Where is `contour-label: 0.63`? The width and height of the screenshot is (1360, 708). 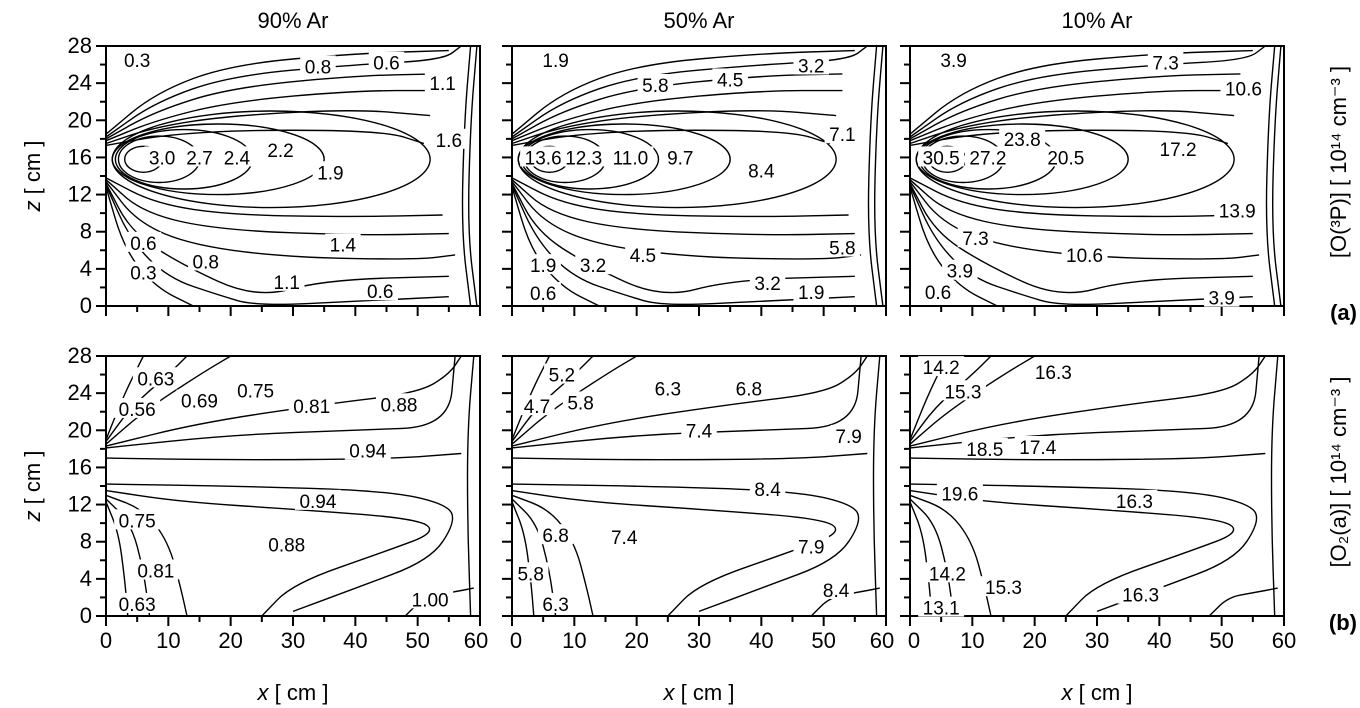 contour-label: 0.63 is located at coordinates (137, 605).